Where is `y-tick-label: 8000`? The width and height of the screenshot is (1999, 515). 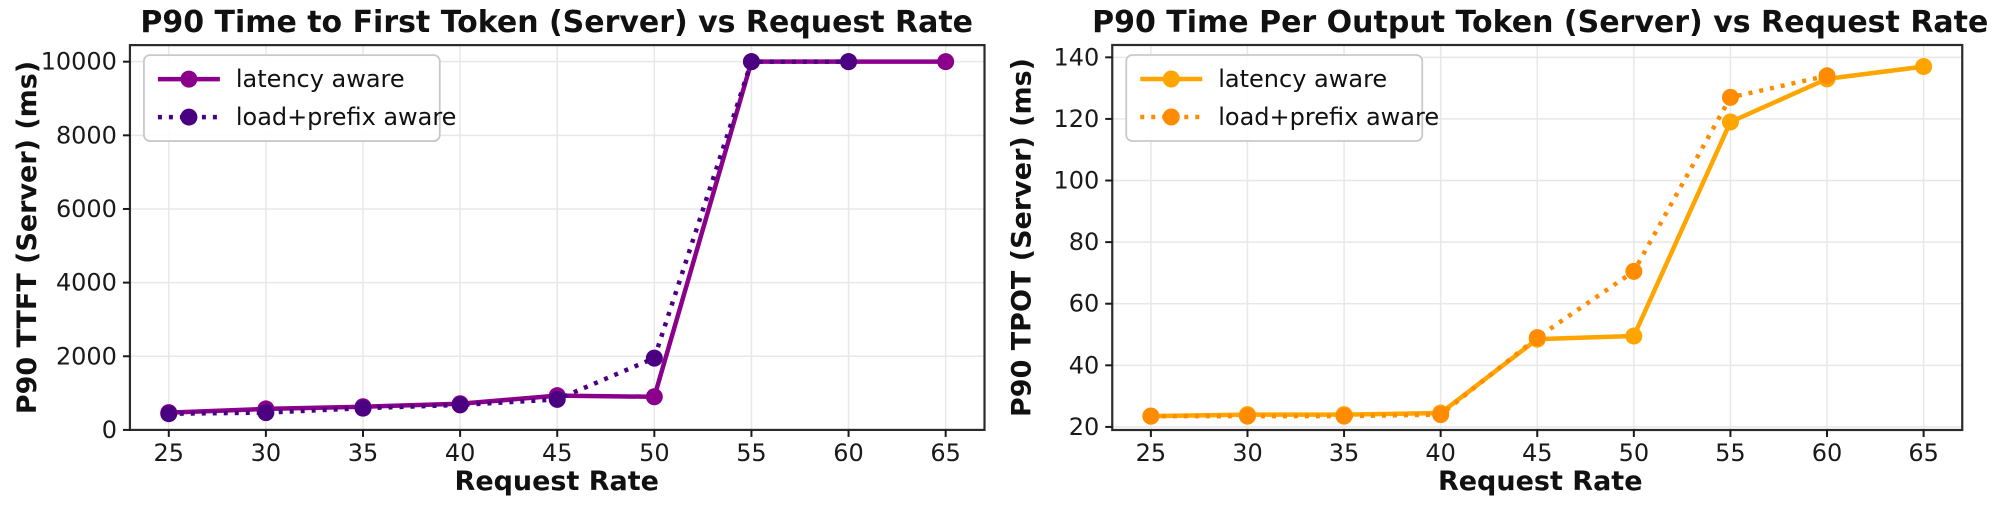
y-tick-label: 8000 is located at coordinates (86, 135).